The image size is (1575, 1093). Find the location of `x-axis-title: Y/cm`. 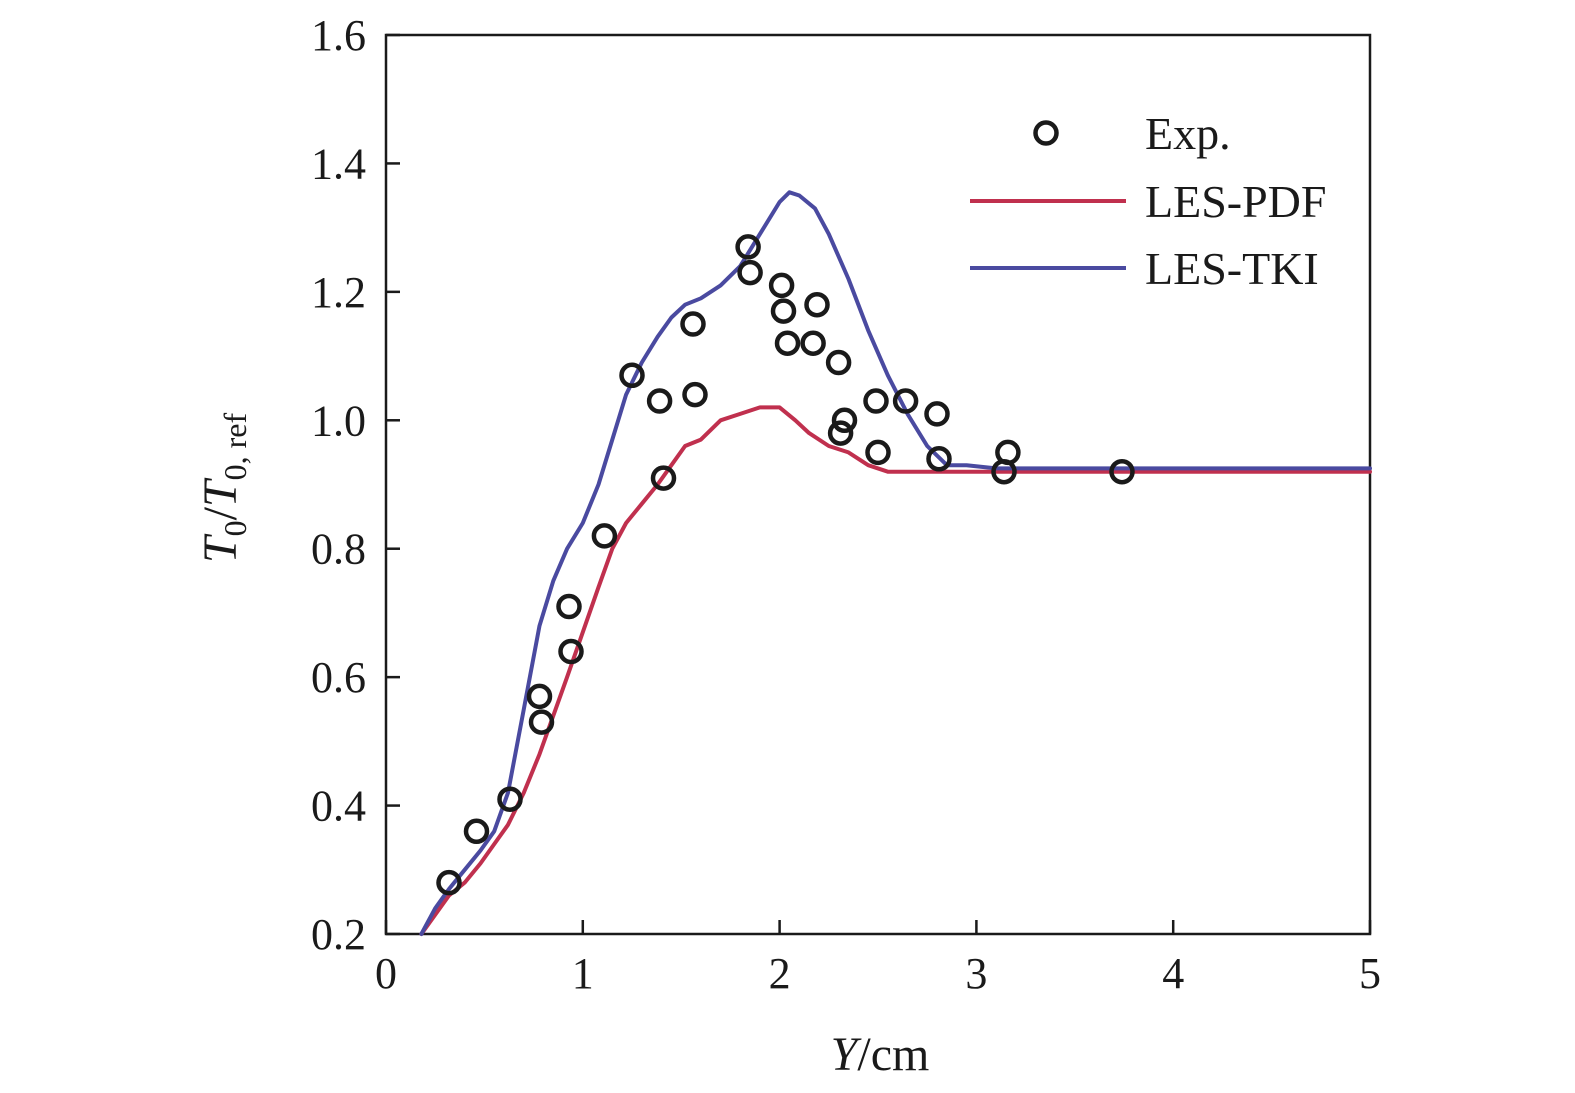

x-axis-title: Y/cm is located at coordinates (880, 1054).